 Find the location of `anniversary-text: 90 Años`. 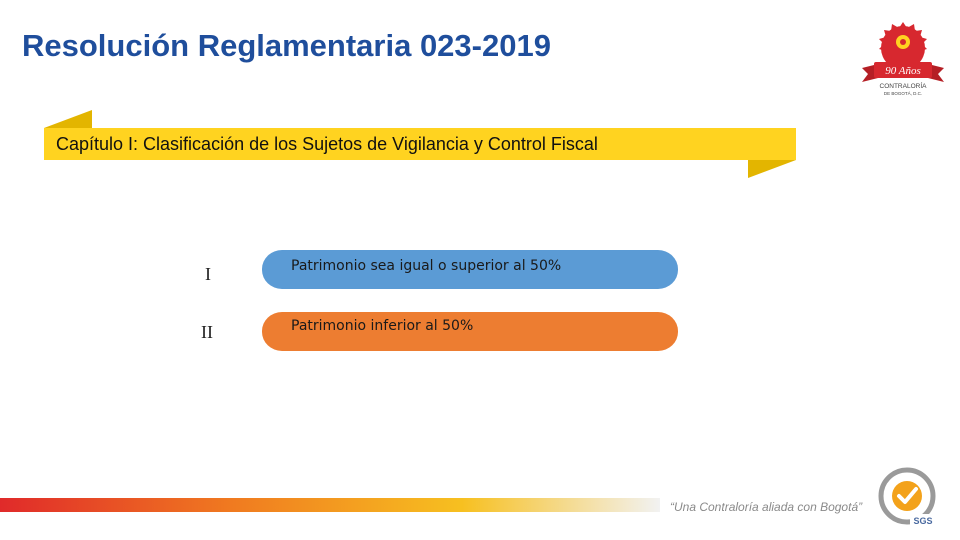

anniversary-text: 90 Años is located at coordinates (903, 71).